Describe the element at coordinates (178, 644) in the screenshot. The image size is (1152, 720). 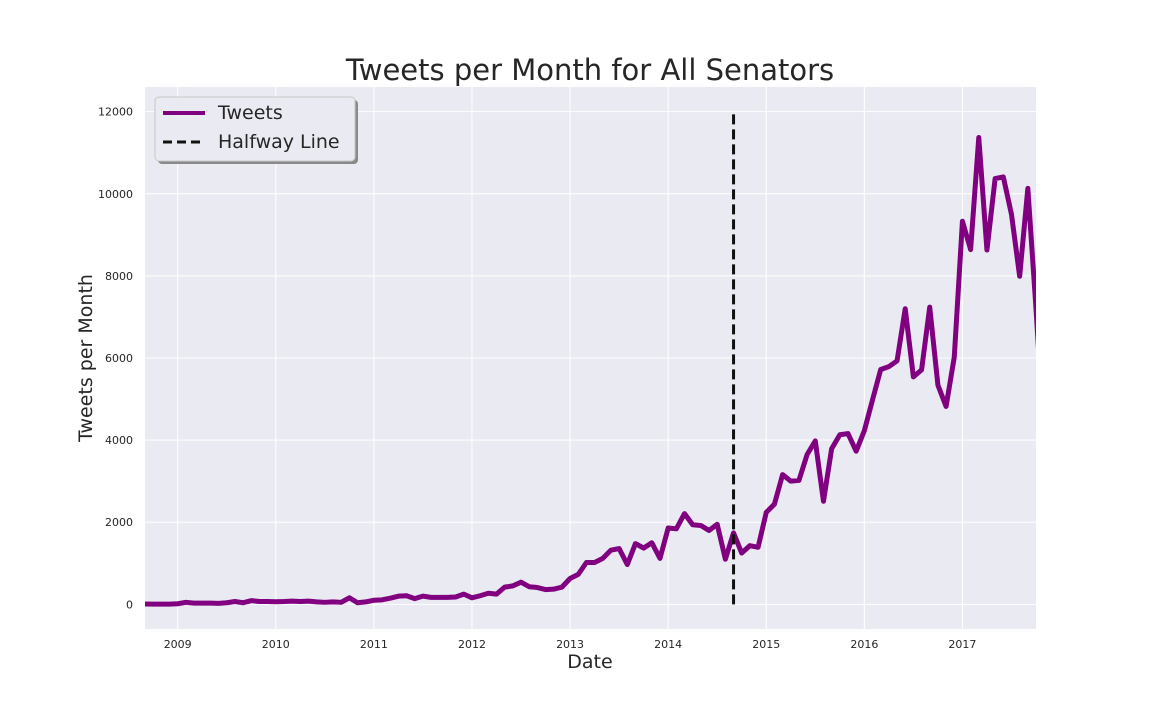
I see `x-tick-label: 2009` at that location.